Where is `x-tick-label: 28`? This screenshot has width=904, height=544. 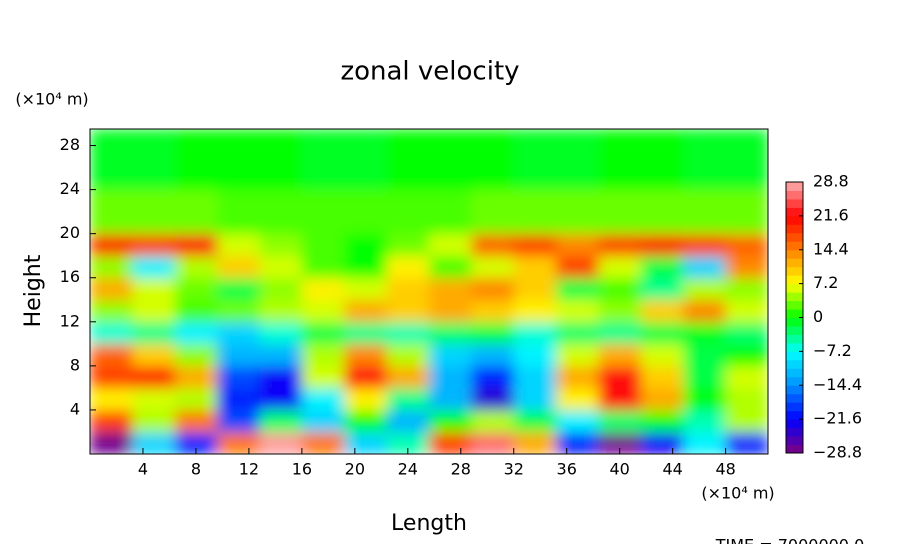
x-tick-label: 28 is located at coordinates (461, 469).